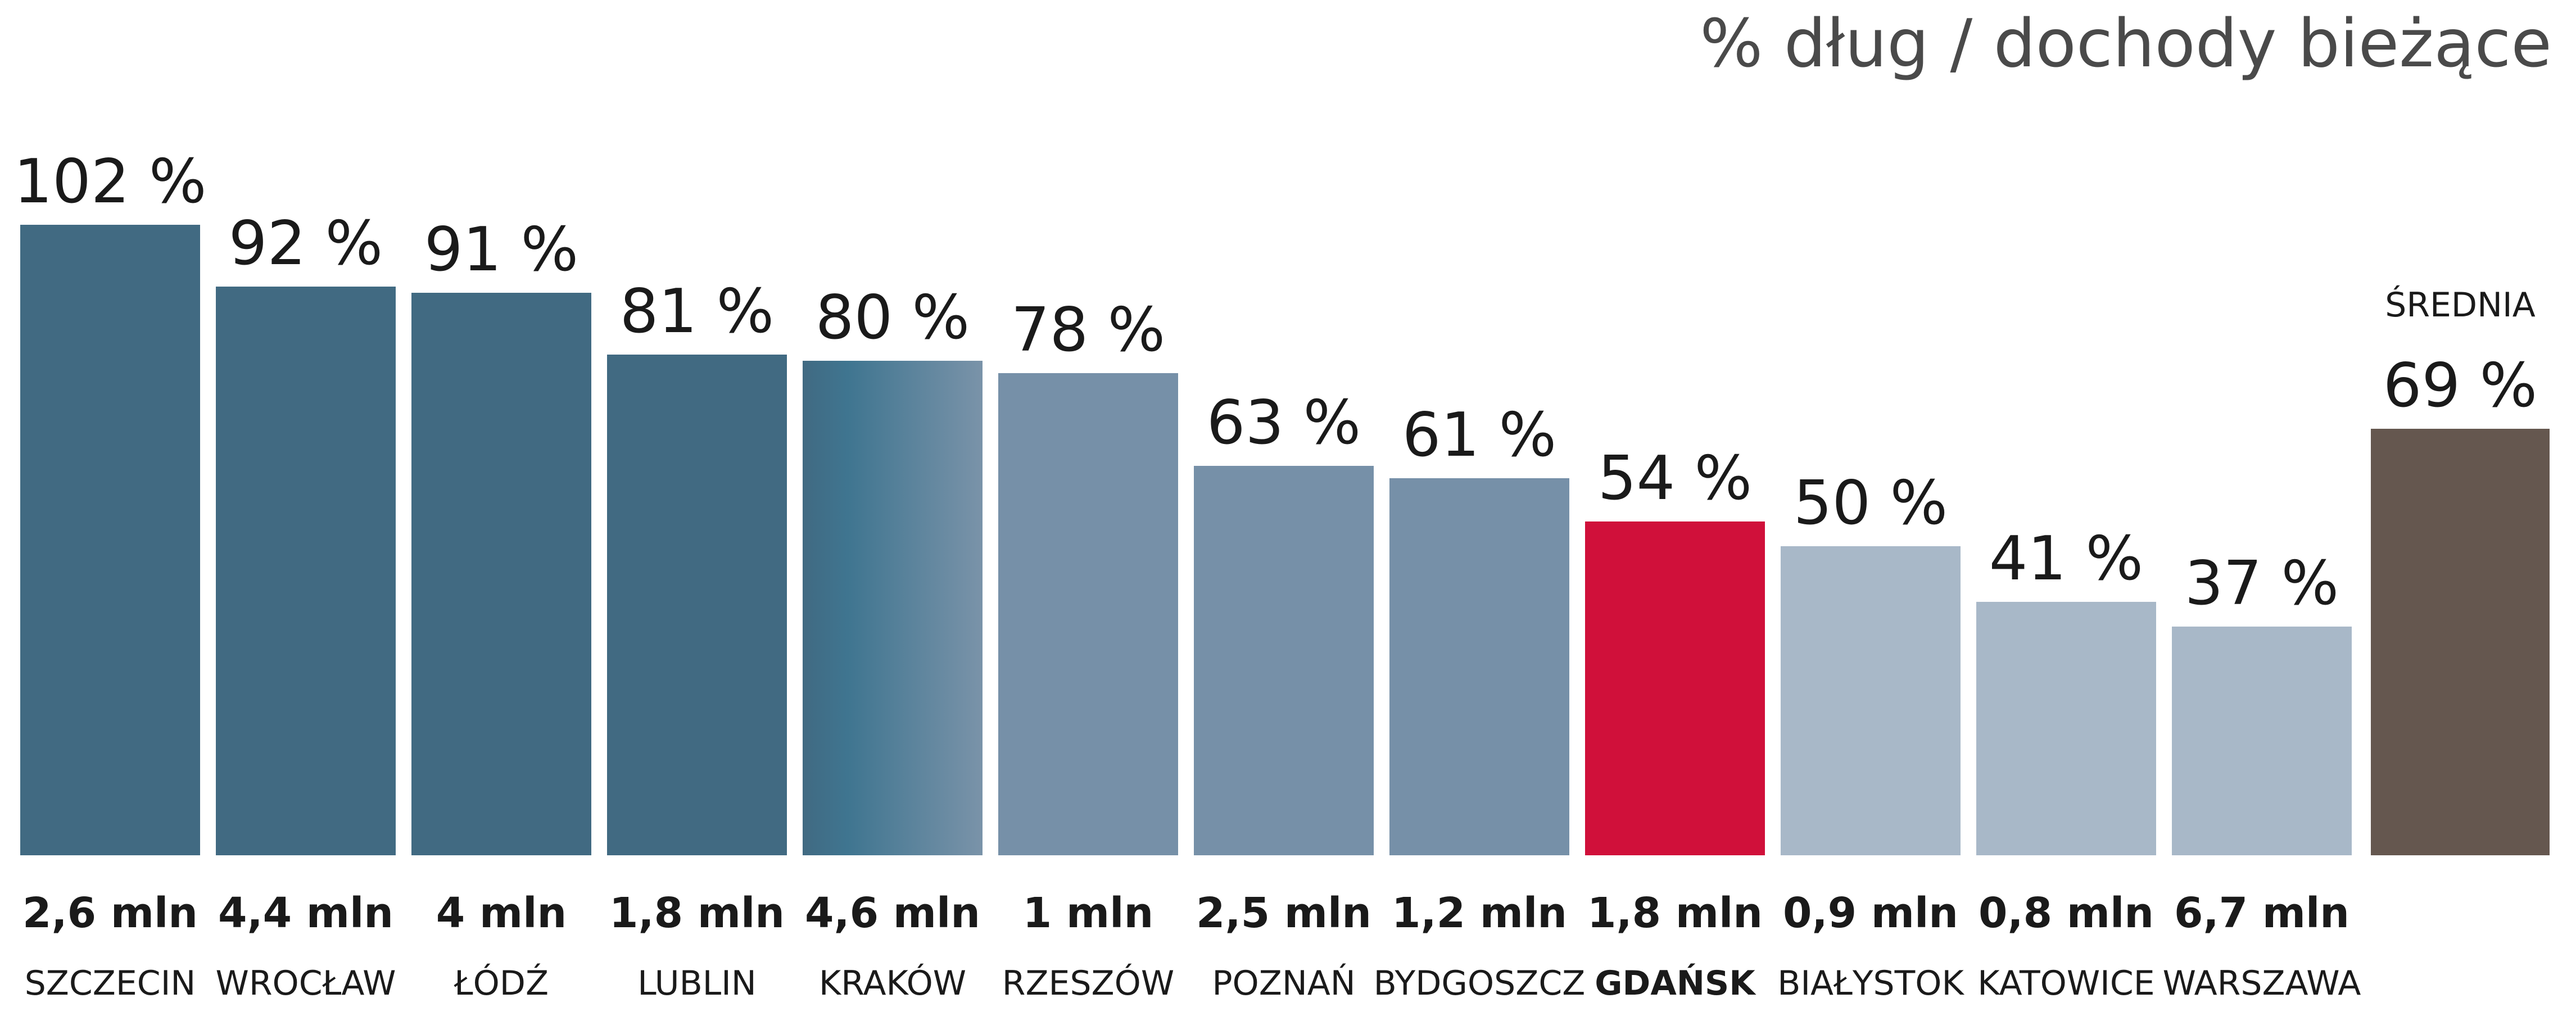 This screenshot has height=1016, width=2576. What do you see at coordinates (1088, 330) in the screenshot?
I see `value-label-5: 78 %` at bounding box center [1088, 330].